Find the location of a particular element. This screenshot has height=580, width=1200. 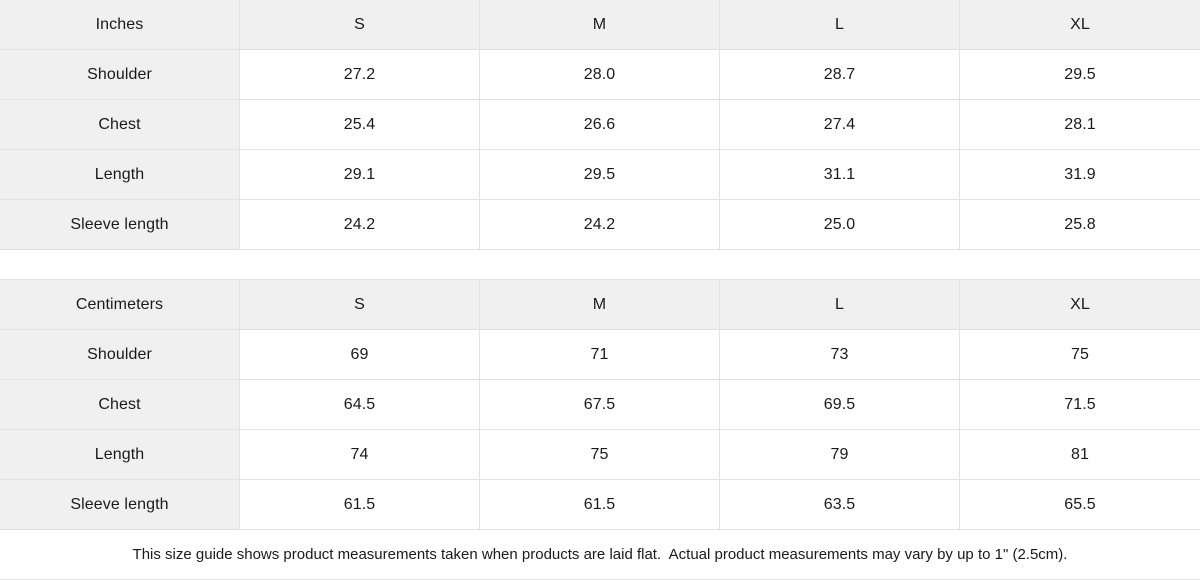

value-cell: 67.5 is located at coordinates (600, 404).